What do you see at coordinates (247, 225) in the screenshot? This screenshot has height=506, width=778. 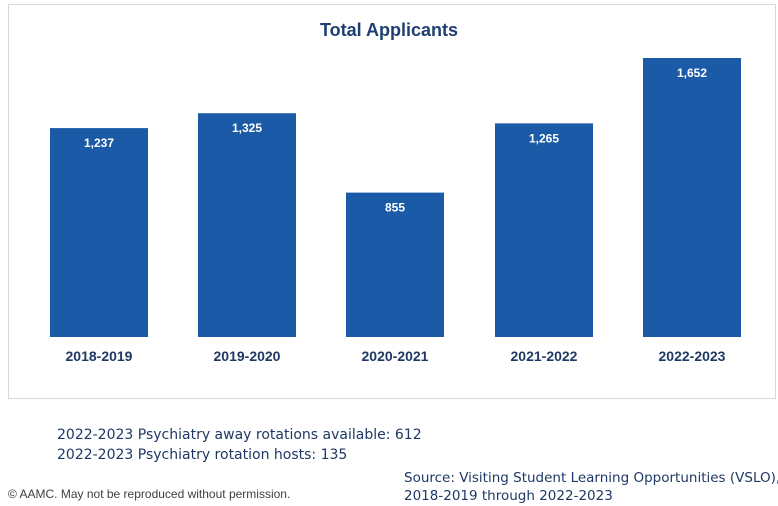 I see `bar-2019-2020` at bounding box center [247, 225].